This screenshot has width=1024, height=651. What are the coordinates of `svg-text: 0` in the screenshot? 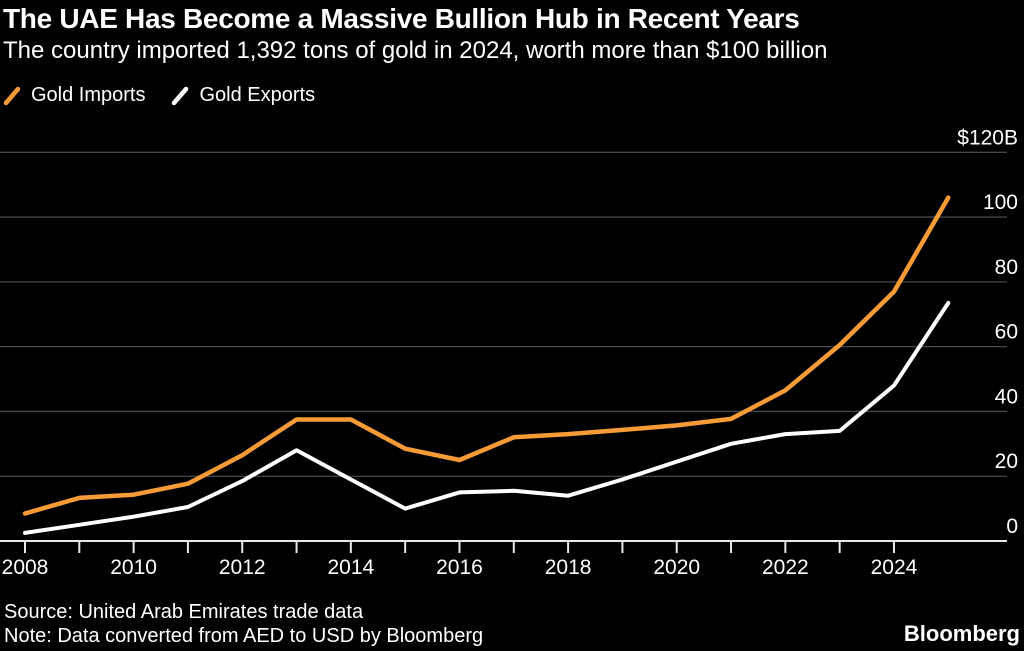 It's located at (1012, 526).